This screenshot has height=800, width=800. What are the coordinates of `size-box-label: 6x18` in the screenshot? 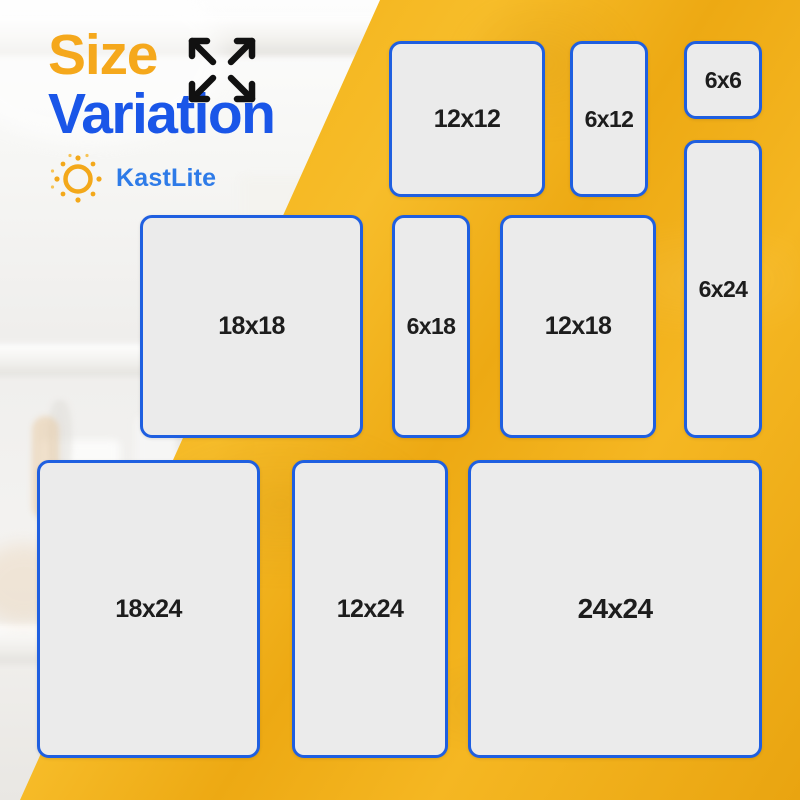 It's located at (431, 326).